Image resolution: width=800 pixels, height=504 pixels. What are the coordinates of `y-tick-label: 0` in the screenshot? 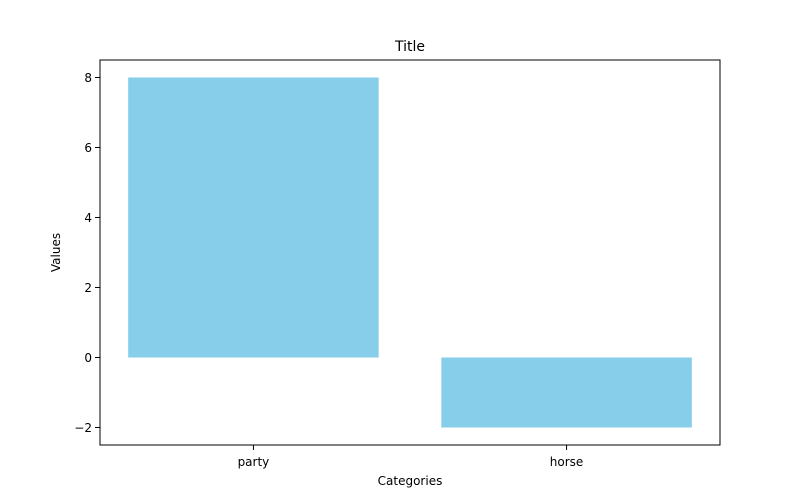 It's located at (88, 358).